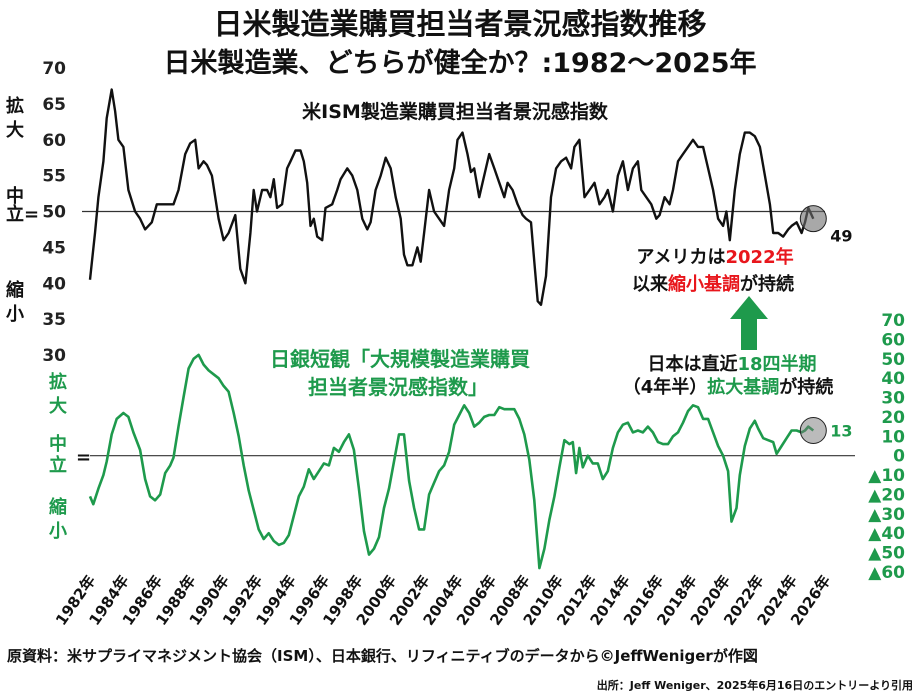 The width and height of the screenshot is (920, 694). I want to click on left-tick-label: 35, so click(54, 320).